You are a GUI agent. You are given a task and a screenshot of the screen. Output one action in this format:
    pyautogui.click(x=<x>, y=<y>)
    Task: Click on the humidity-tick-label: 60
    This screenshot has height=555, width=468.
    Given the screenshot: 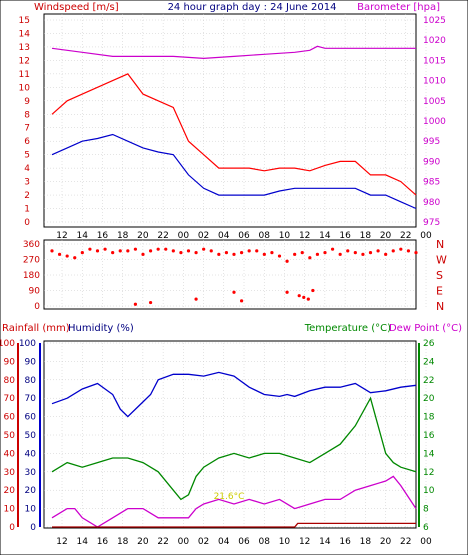 What is the action you would take?
    pyautogui.click(x=31, y=418)
    